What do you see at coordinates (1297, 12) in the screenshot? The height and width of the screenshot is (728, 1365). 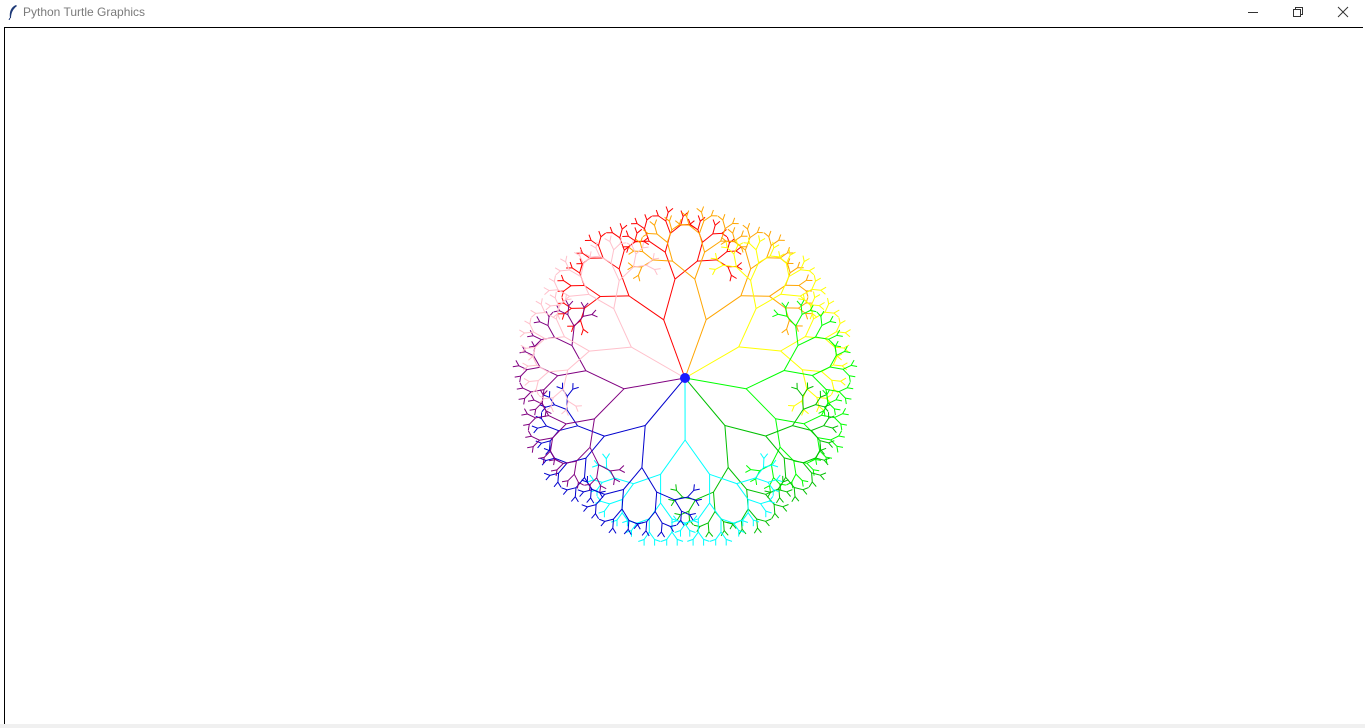 I see `restore-button` at bounding box center [1297, 12].